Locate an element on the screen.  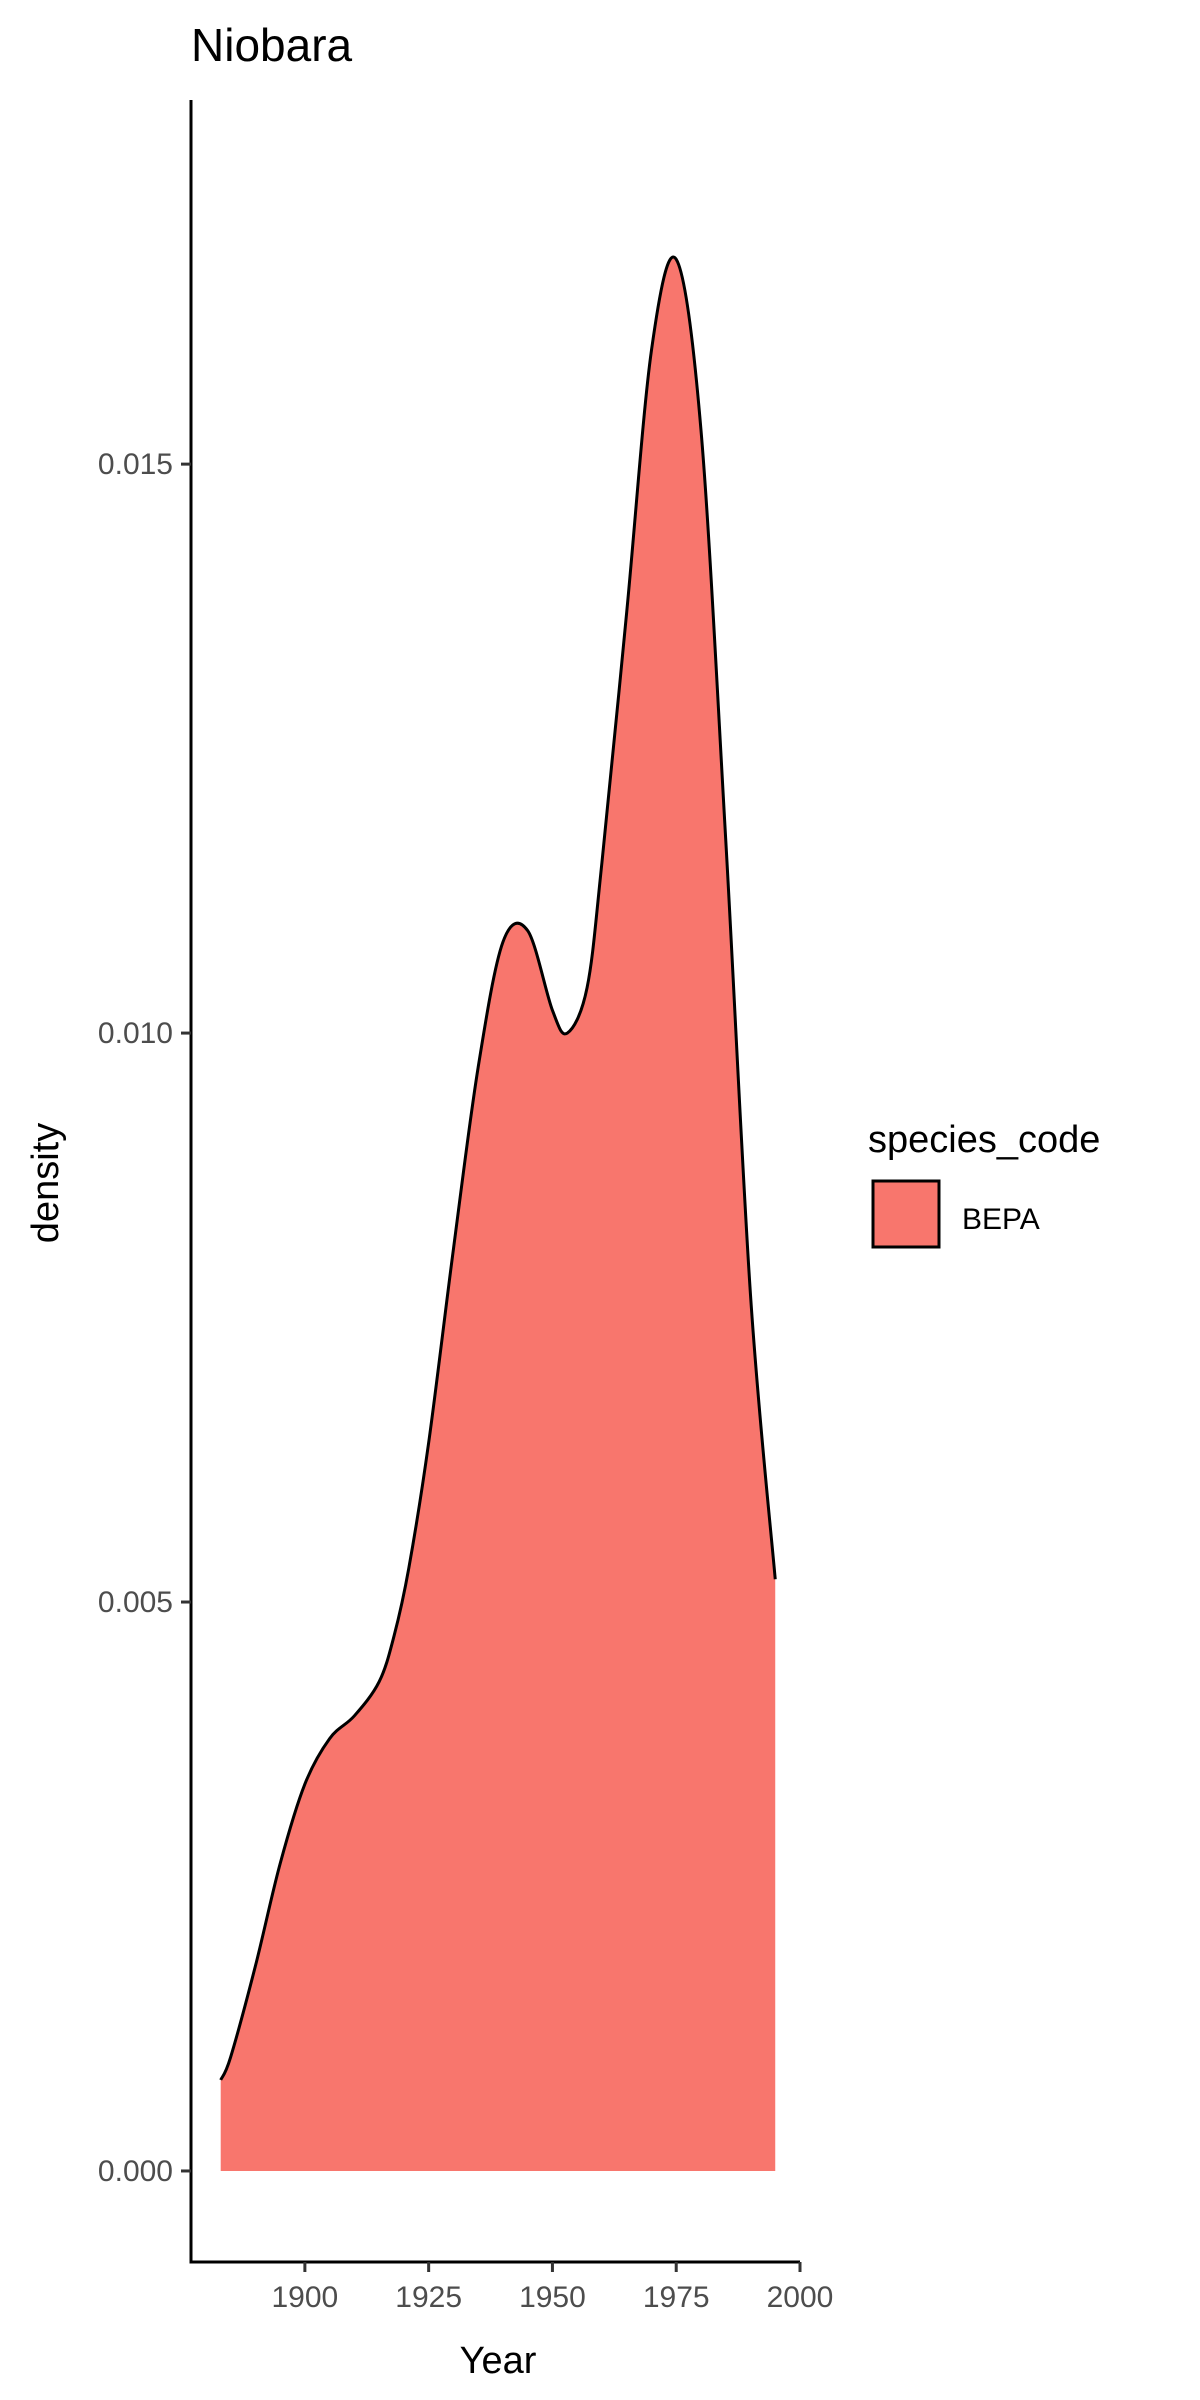
x-axis-ticks: 1900 1925 1950 1975 2000 is located at coordinates (553, 2288).